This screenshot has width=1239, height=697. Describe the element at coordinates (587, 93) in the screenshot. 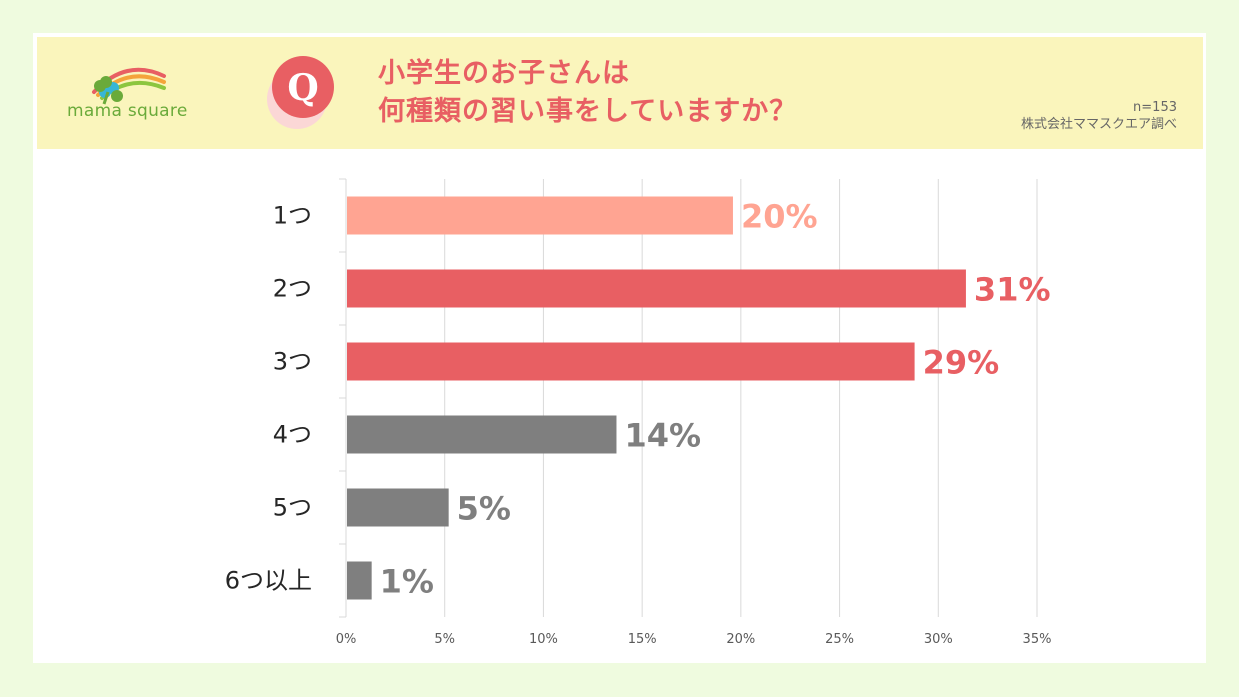

I see `question-title: 小学生のお子さんは 何種類の習い事をしていますか？` at that location.